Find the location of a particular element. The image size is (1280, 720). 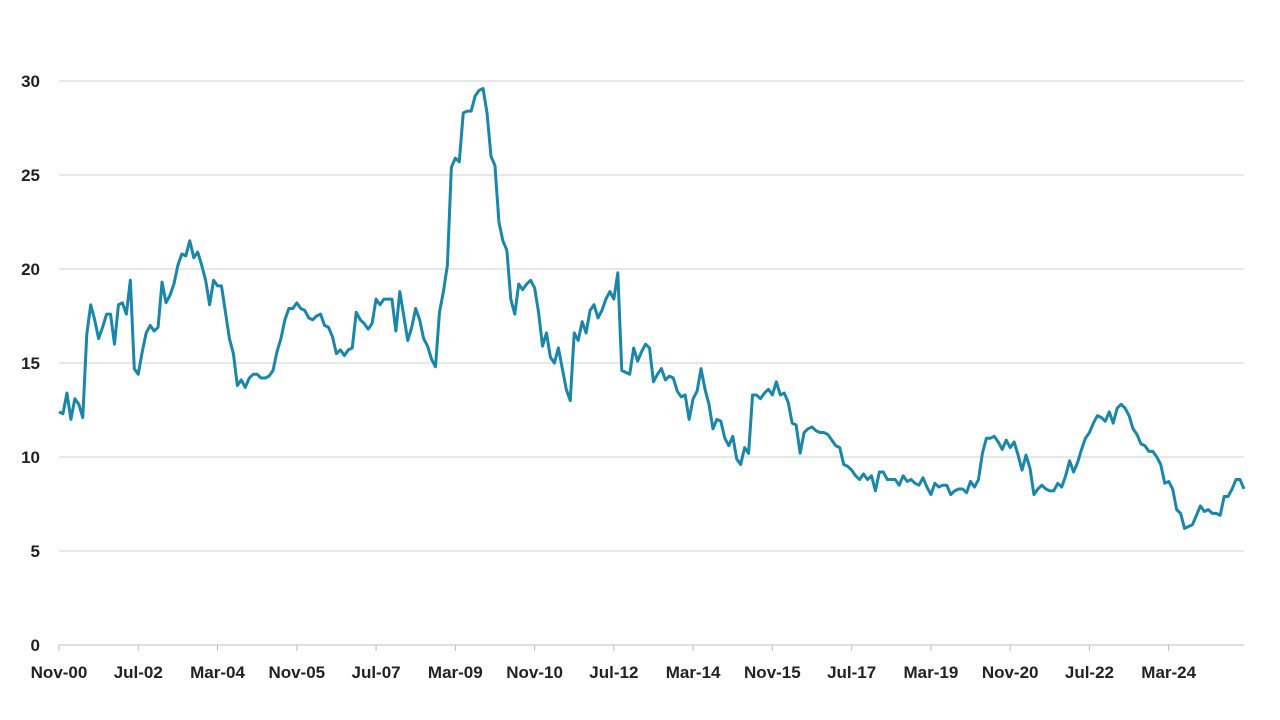

y-tick-label: 15 is located at coordinates (30, 363).